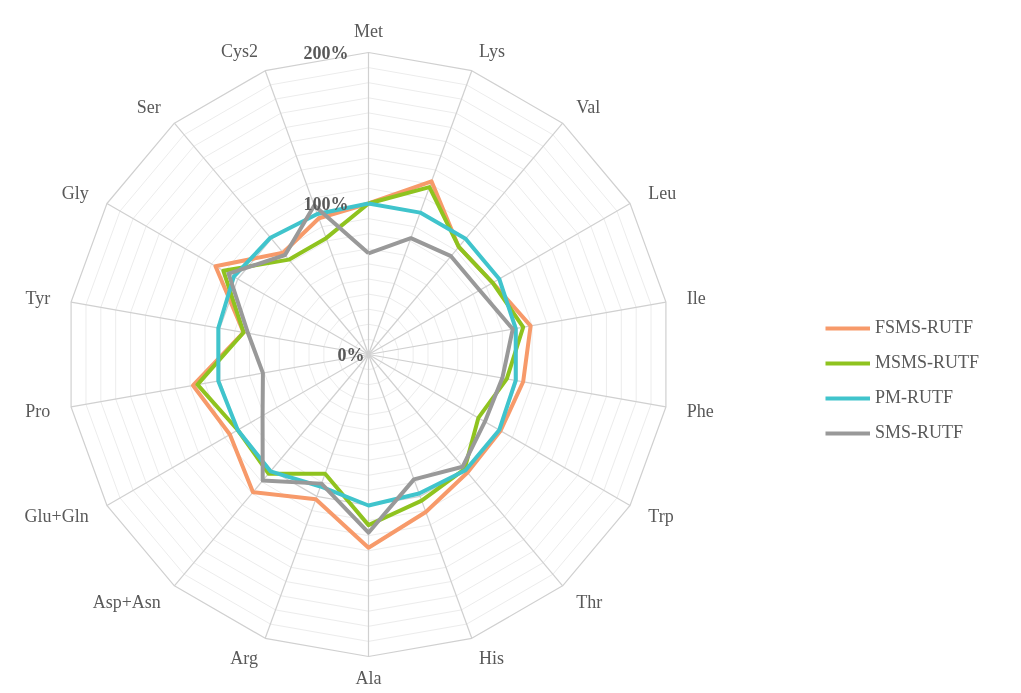 This screenshot has width=1021, height=693. What do you see at coordinates (326, 52) in the screenshot?
I see `y-tick-label: 200%` at bounding box center [326, 52].